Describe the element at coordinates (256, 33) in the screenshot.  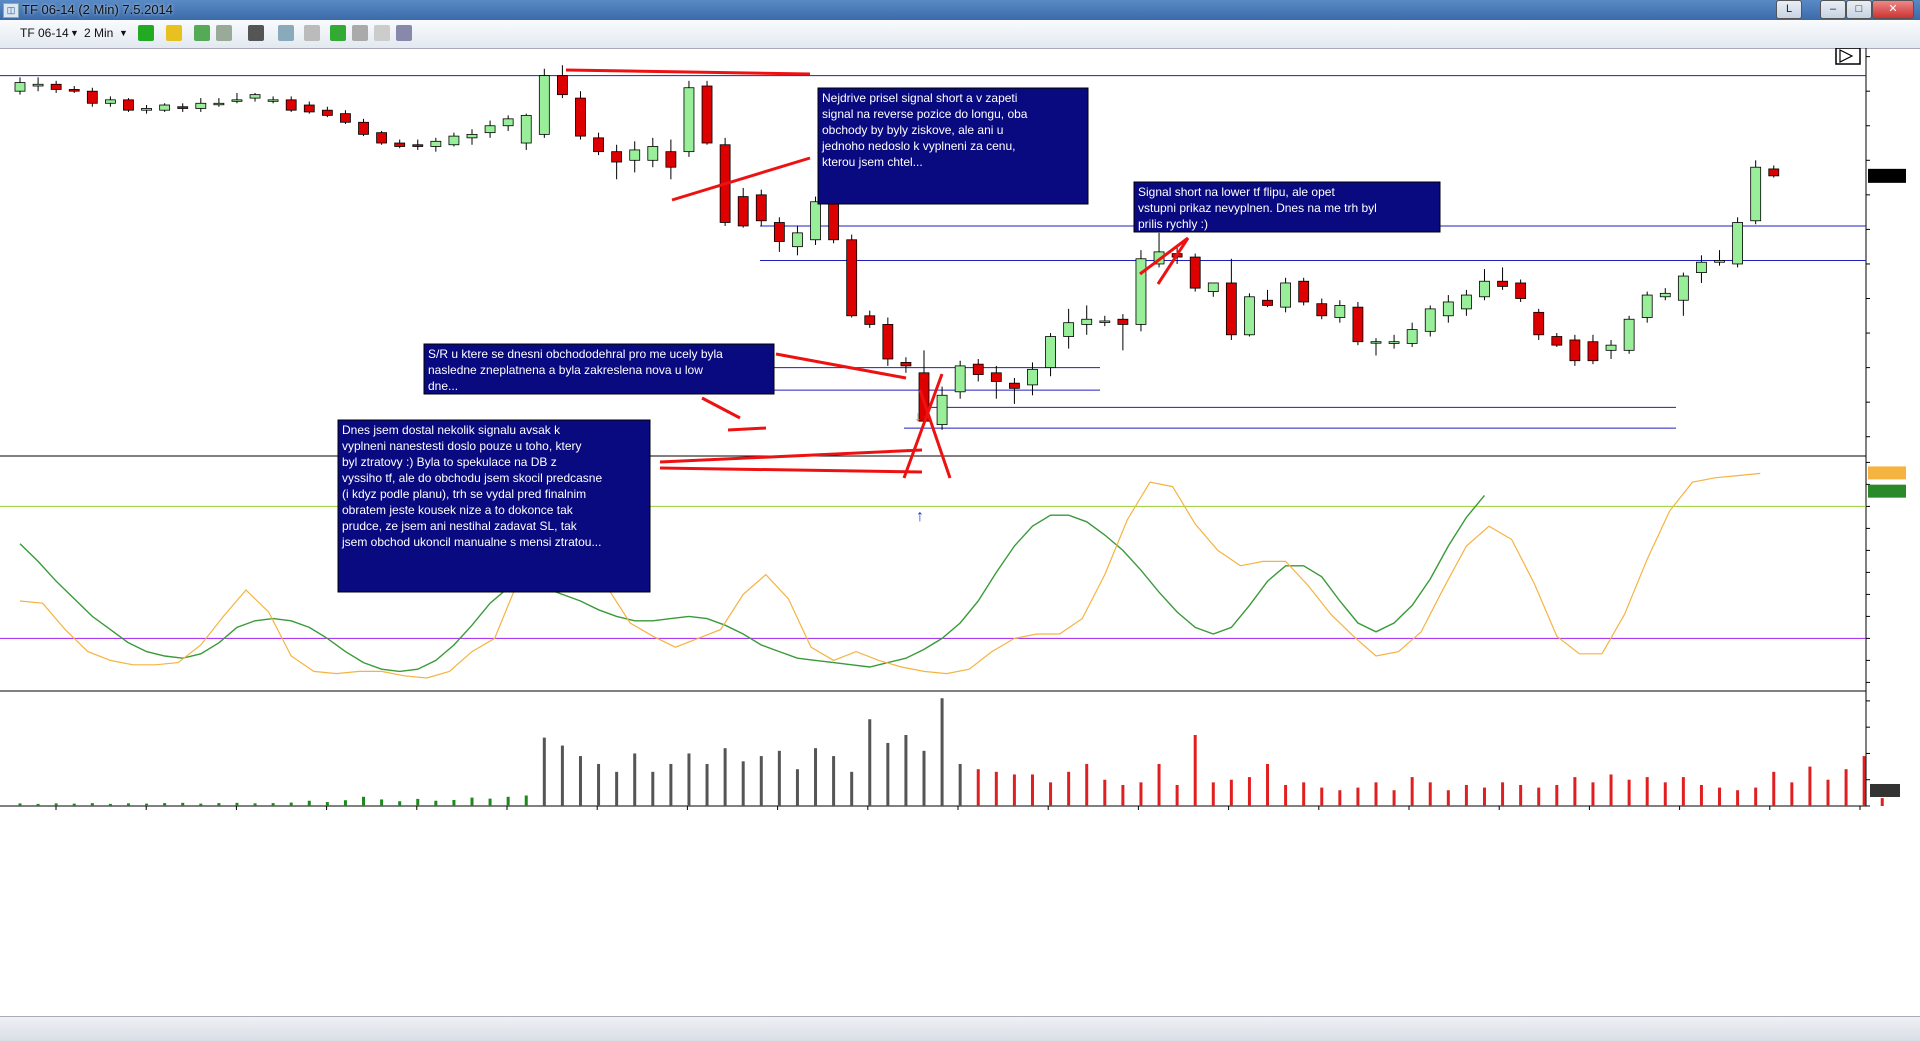
I see `crosshair-icon` at that location.